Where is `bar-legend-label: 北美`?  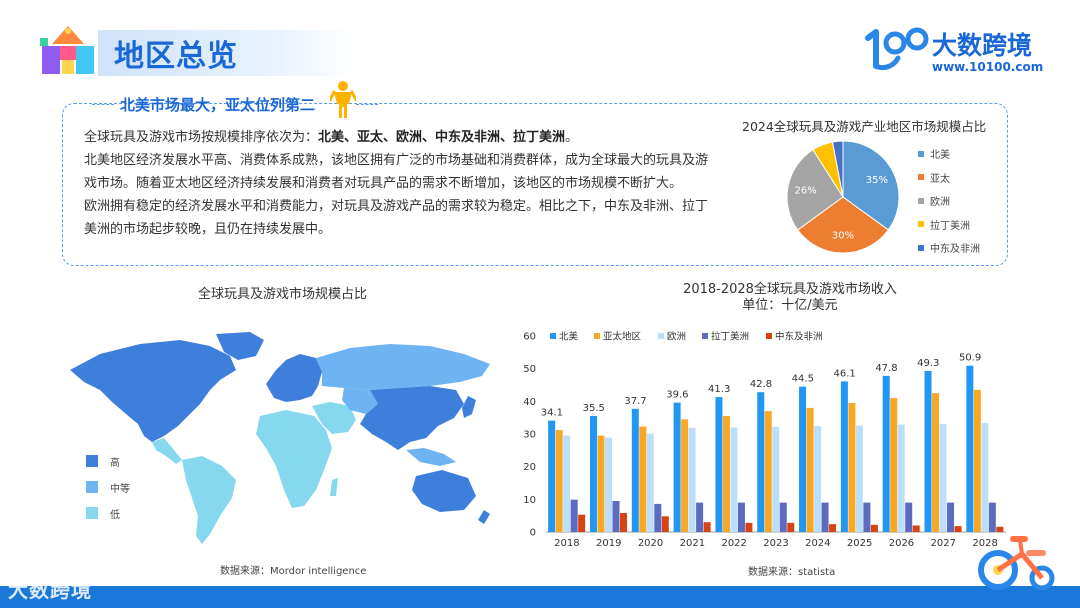
bar-legend-label: 北美 is located at coordinates (569, 337).